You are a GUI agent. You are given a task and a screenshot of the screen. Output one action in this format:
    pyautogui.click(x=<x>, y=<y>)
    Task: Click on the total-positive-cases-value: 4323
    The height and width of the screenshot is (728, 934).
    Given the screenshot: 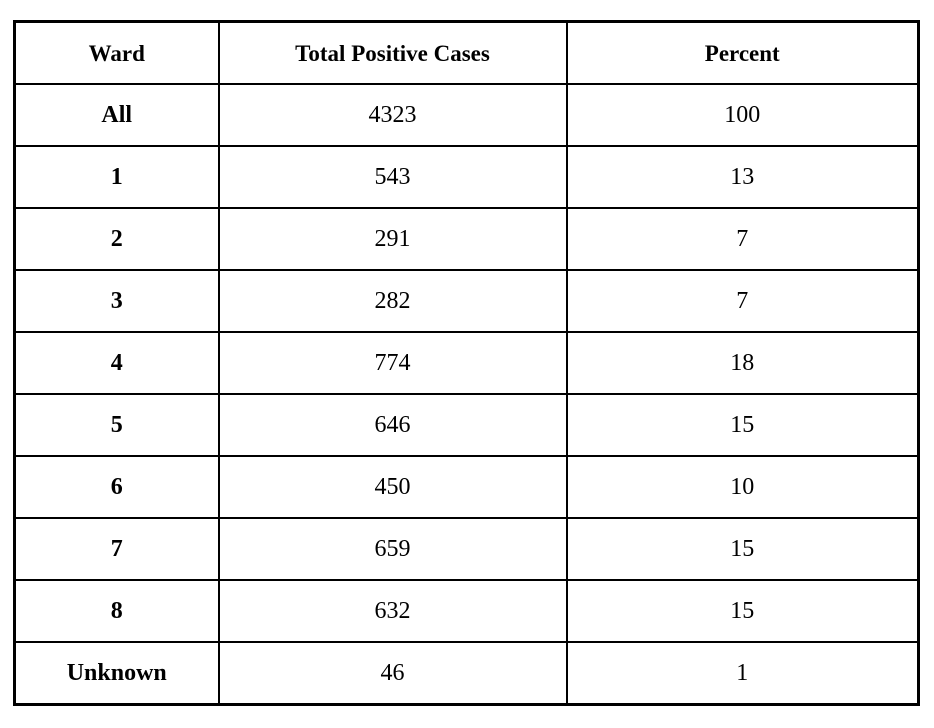 What is the action you would take?
    pyautogui.click(x=392, y=115)
    